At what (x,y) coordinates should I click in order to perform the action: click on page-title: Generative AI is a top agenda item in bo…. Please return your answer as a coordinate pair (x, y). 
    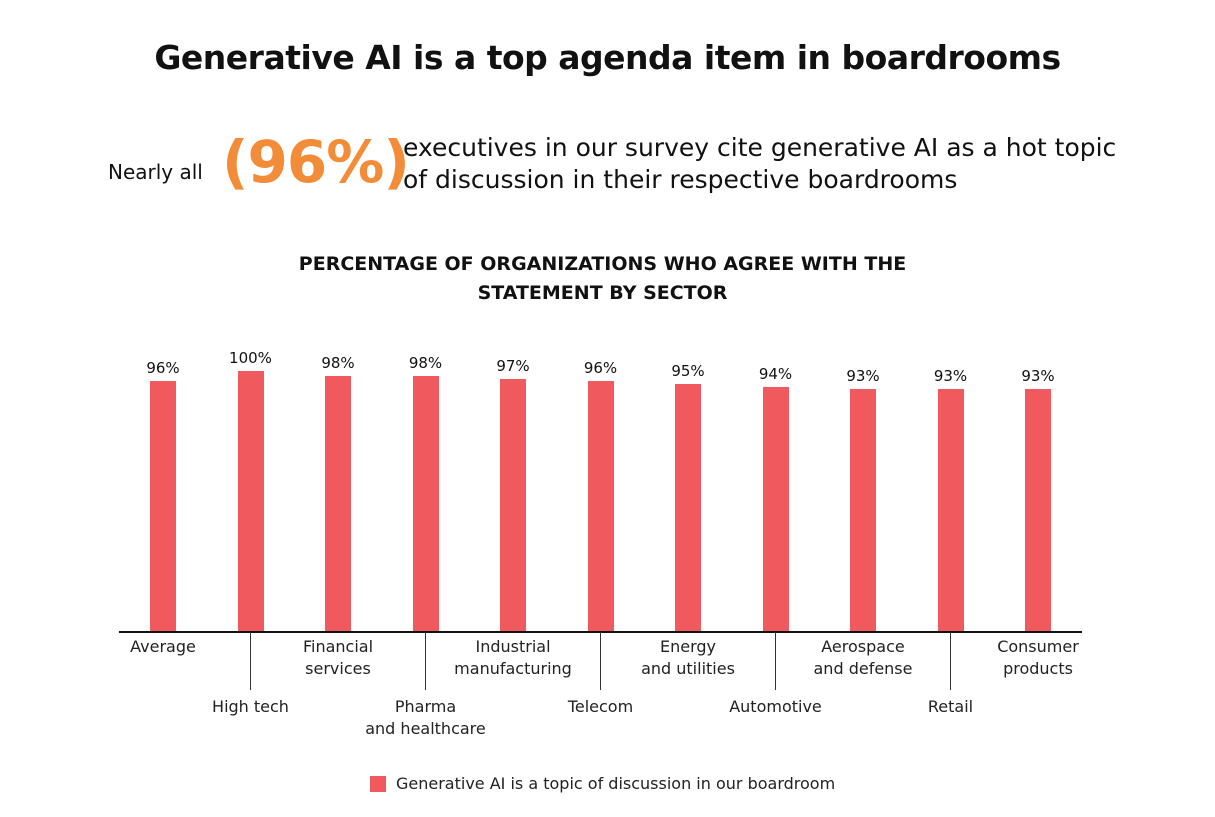
    Looking at the image, I should click on (607, 57).